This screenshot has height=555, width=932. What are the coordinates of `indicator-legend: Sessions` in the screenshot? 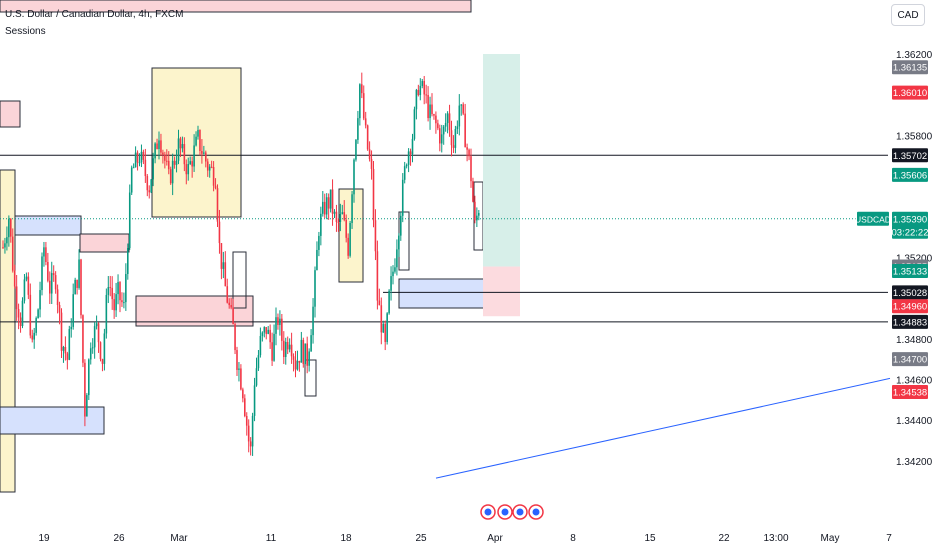 It's located at (25, 31).